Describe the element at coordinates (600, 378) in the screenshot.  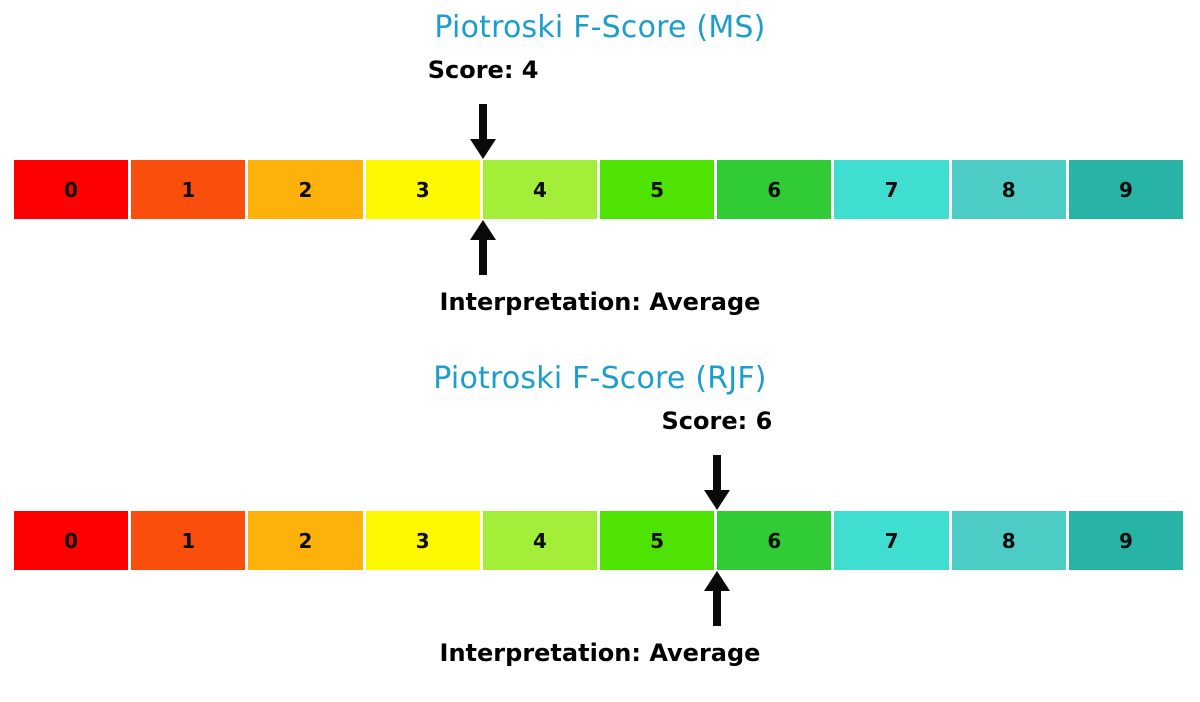
I see `chart-title: Piotroski F-Score (RJF)` at that location.